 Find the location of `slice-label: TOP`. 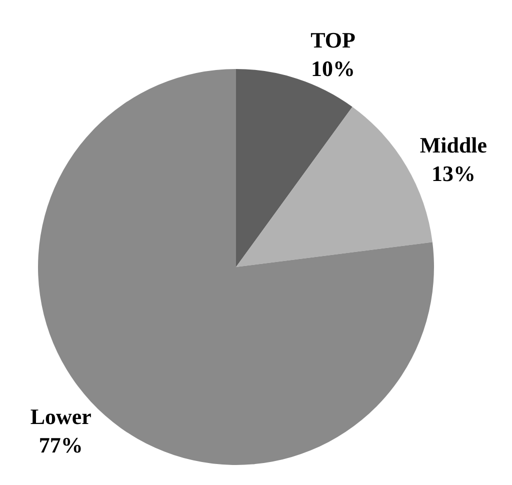

slice-label: TOP is located at coordinates (333, 40).